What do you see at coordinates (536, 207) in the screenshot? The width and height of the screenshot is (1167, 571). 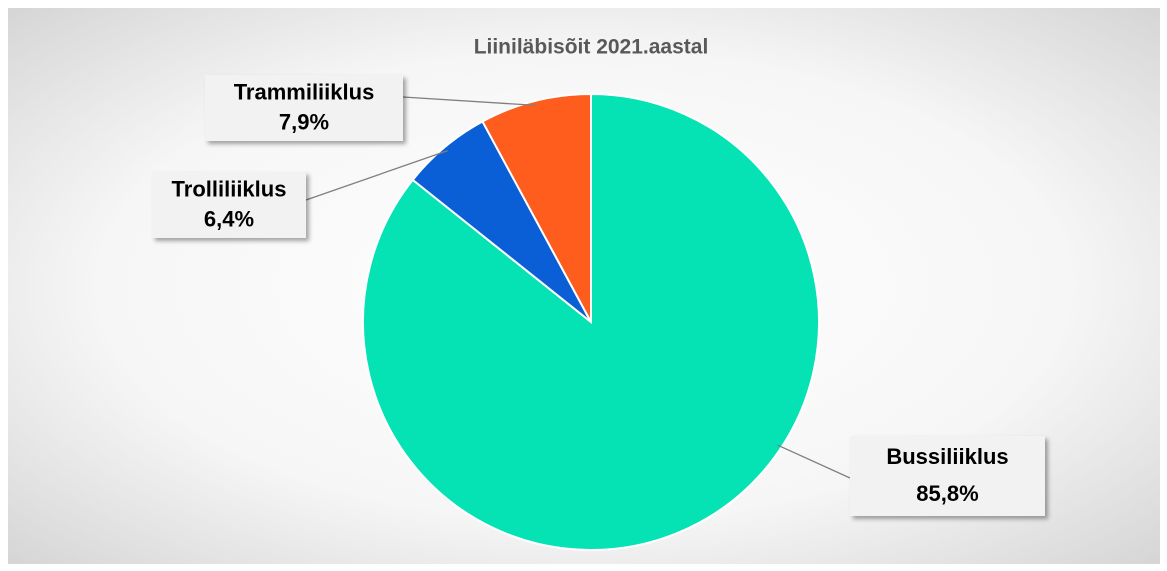 I see `pie-slice` at bounding box center [536, 207].